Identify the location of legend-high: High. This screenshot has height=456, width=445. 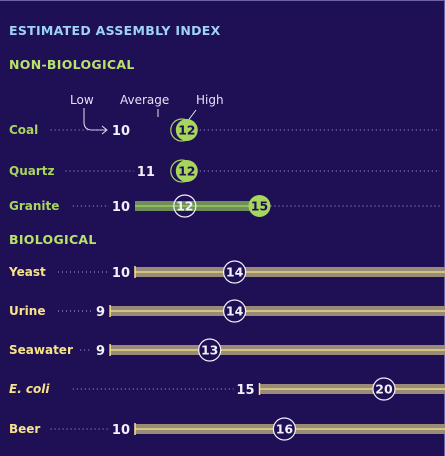
(210, 100).